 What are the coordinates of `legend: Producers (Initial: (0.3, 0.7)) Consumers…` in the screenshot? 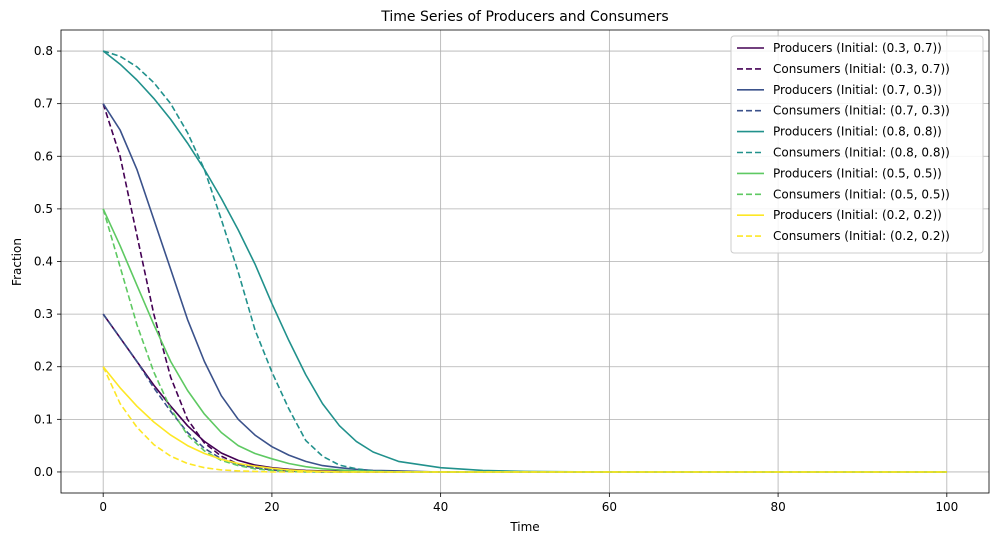 It's located at (857, 144).